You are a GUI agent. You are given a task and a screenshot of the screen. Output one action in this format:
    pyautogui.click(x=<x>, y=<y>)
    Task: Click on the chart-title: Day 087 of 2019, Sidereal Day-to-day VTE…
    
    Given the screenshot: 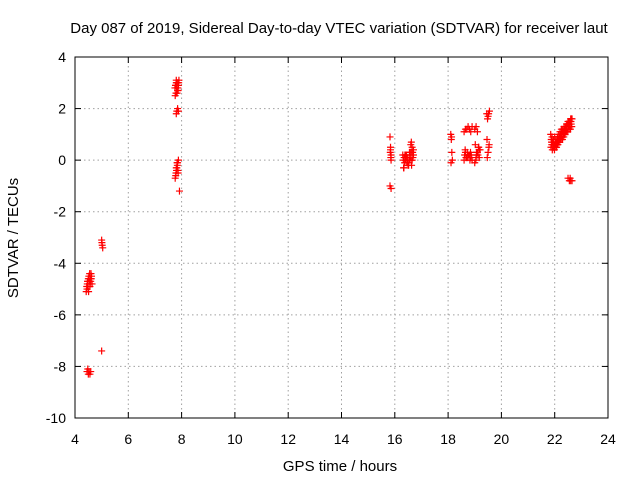 What is the action you would take?
    pyautogui.click(x=339, y=28)
    